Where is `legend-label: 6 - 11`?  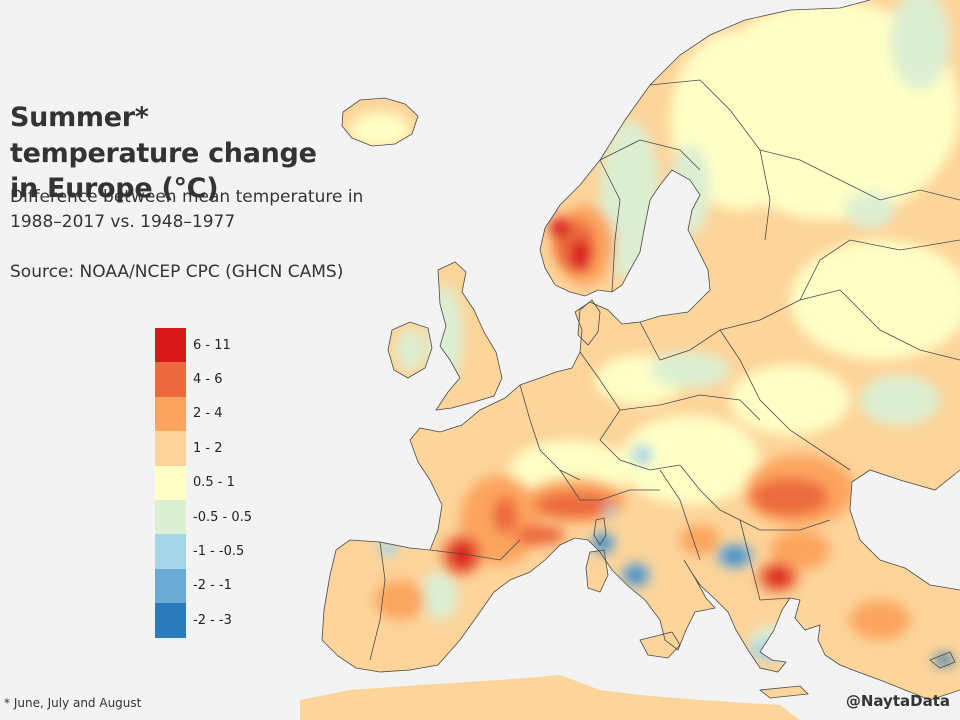 legend-label: 6 - 11 is located at coordinates (212, 345).